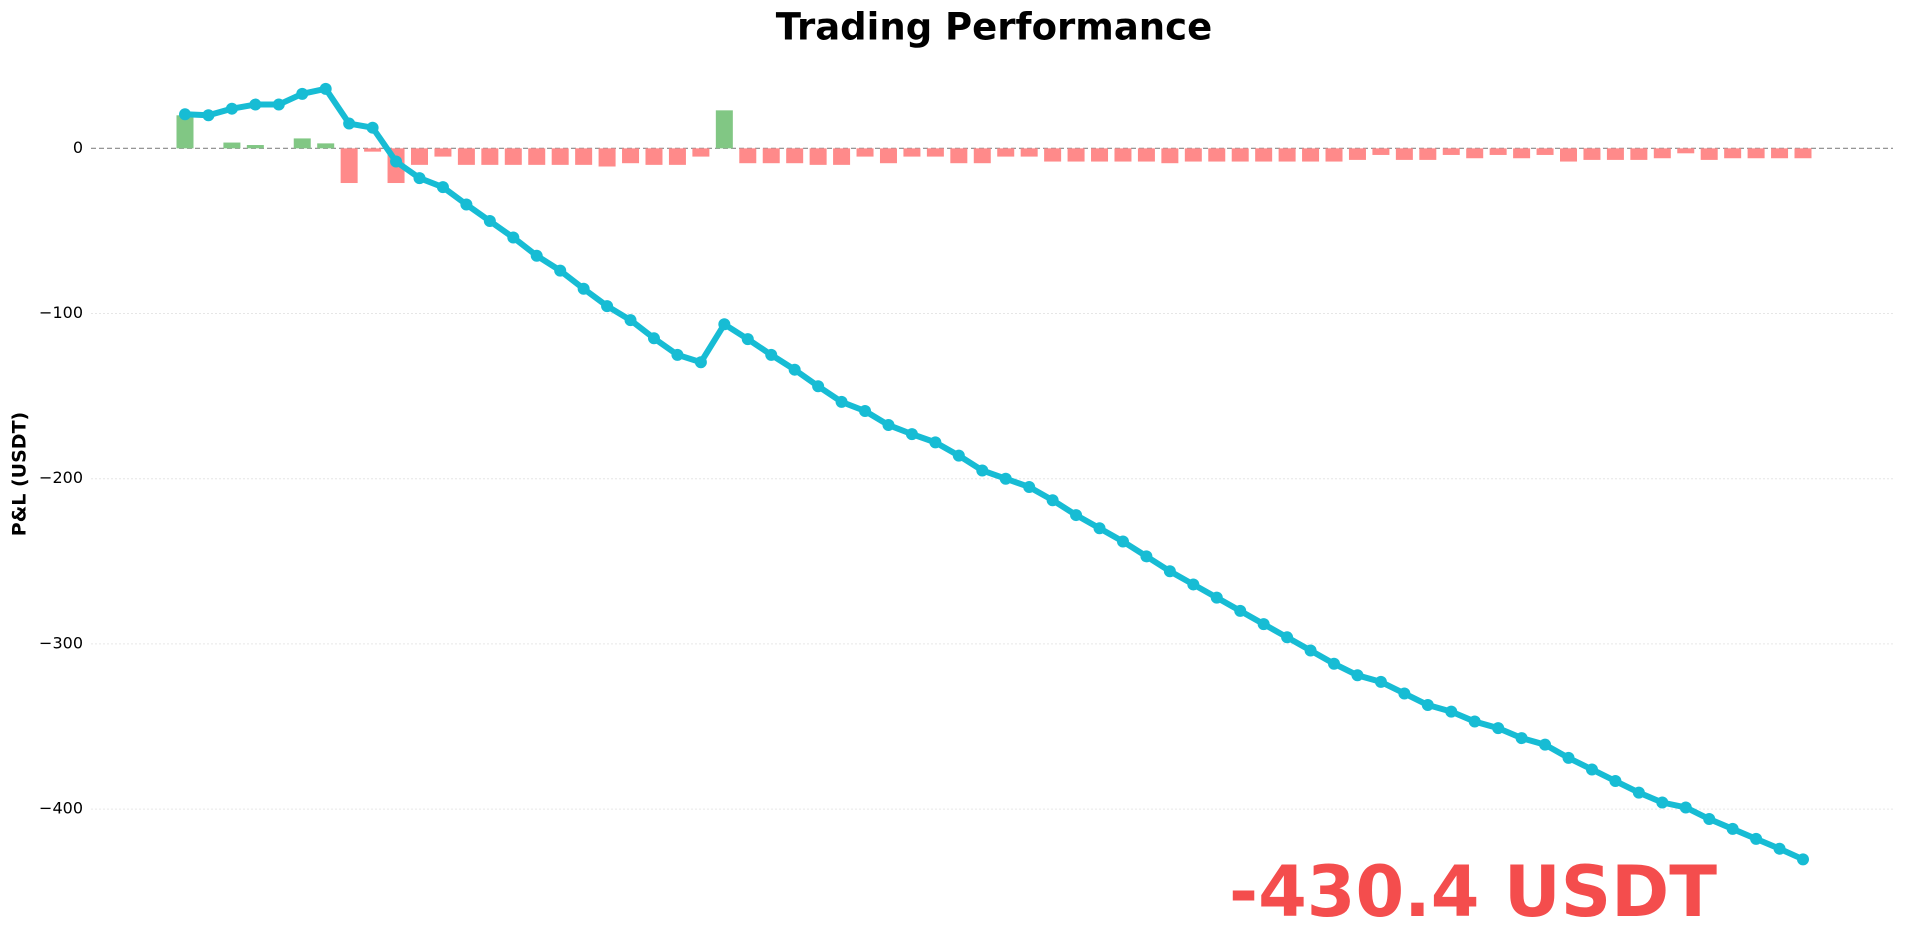 The height and width of the screenshot is (944, 1905). Describe the element at coordinates (994, 27) in the screenshot. I see `chart-title: Trading Performance` at that location.